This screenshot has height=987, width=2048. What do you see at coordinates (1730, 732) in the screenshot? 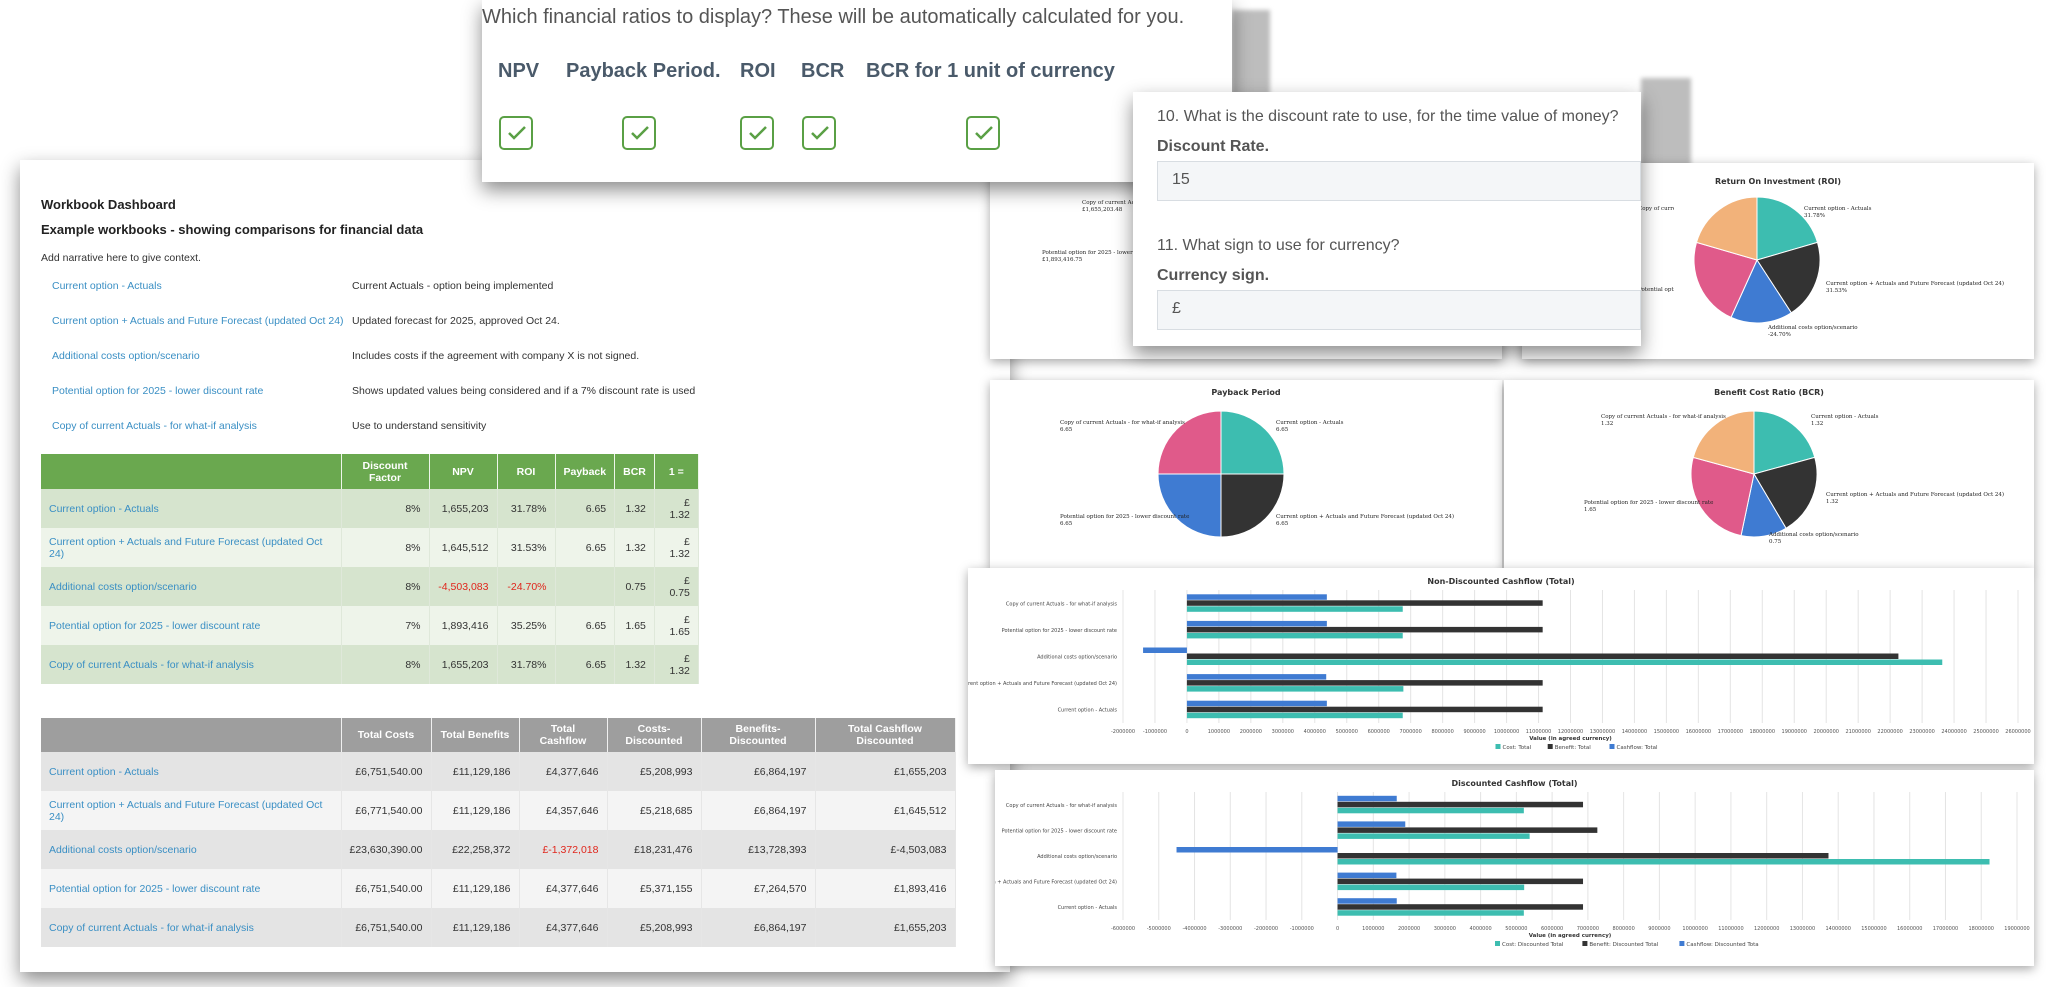
I see `x-tick-label: 17000000` at bounding box center [1730, 732].